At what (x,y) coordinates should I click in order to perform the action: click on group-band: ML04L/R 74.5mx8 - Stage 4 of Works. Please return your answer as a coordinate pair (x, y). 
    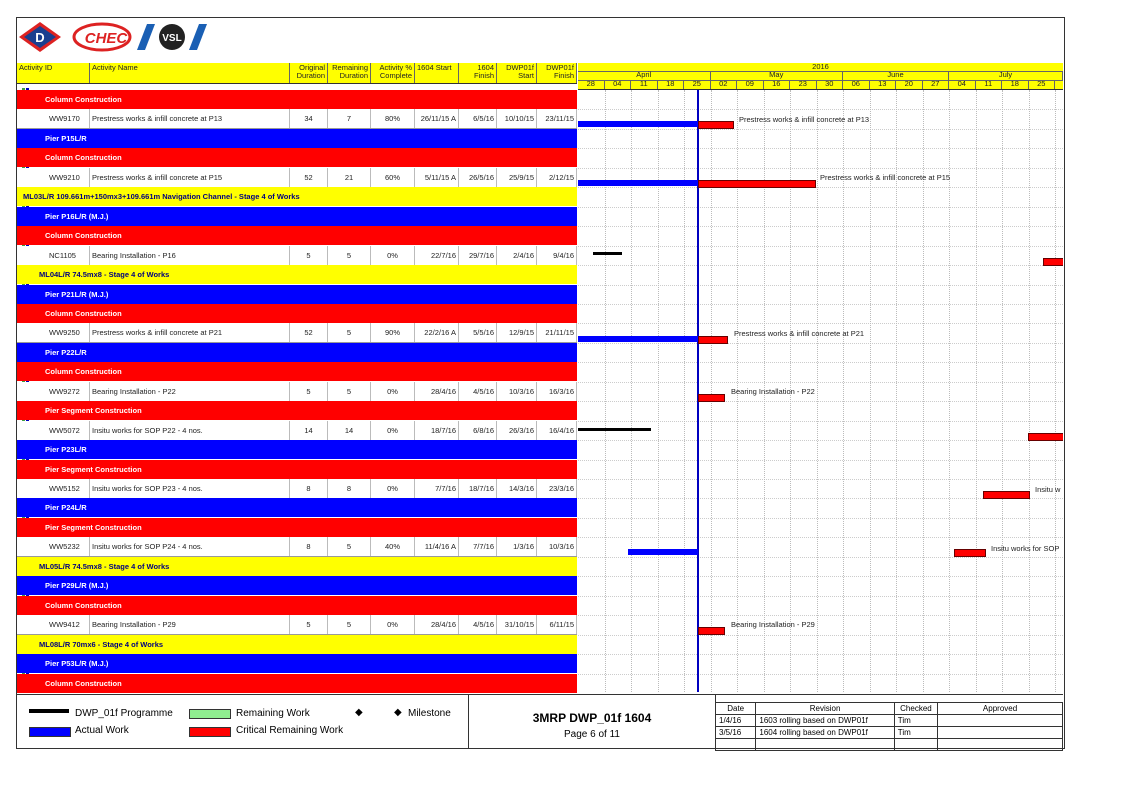
    Looking at the image, I should click on (297, 275).